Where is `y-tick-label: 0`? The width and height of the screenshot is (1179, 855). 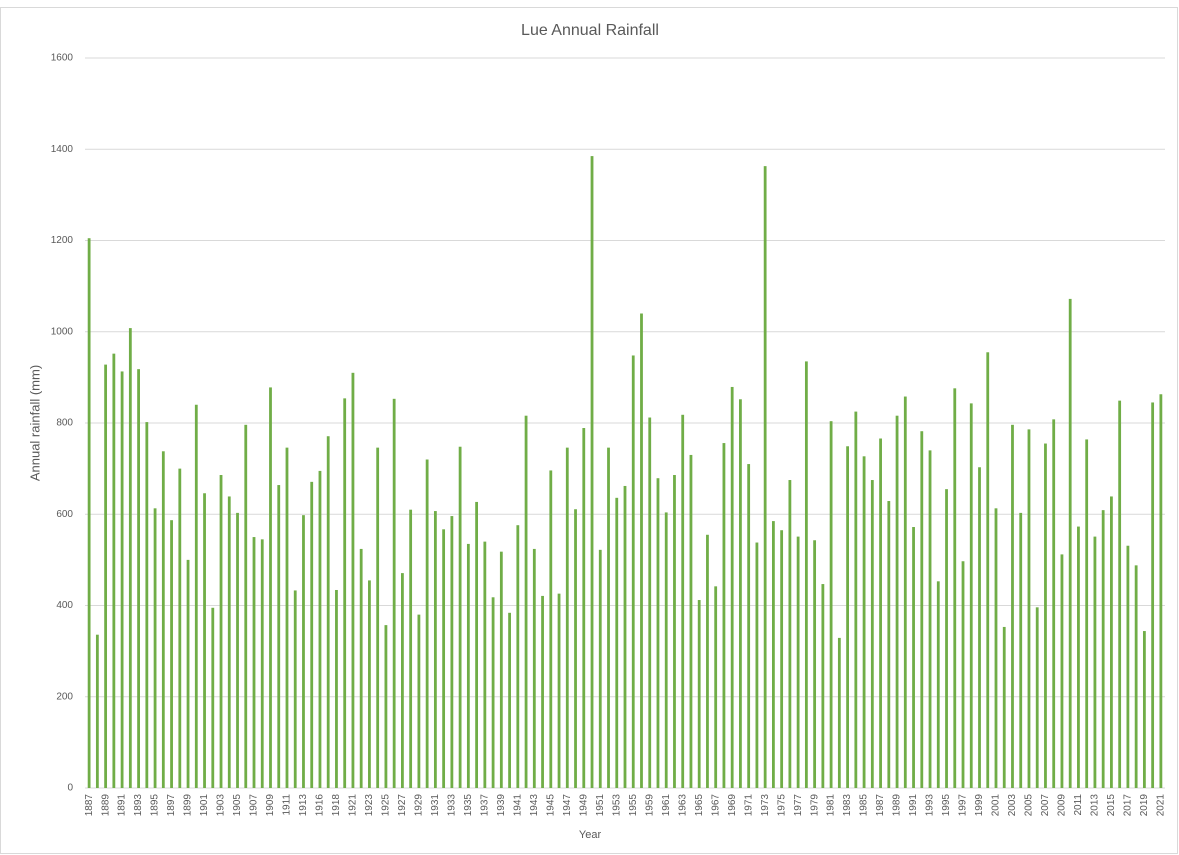 y-tick-label: 0 is located at coordinates (70, 788).